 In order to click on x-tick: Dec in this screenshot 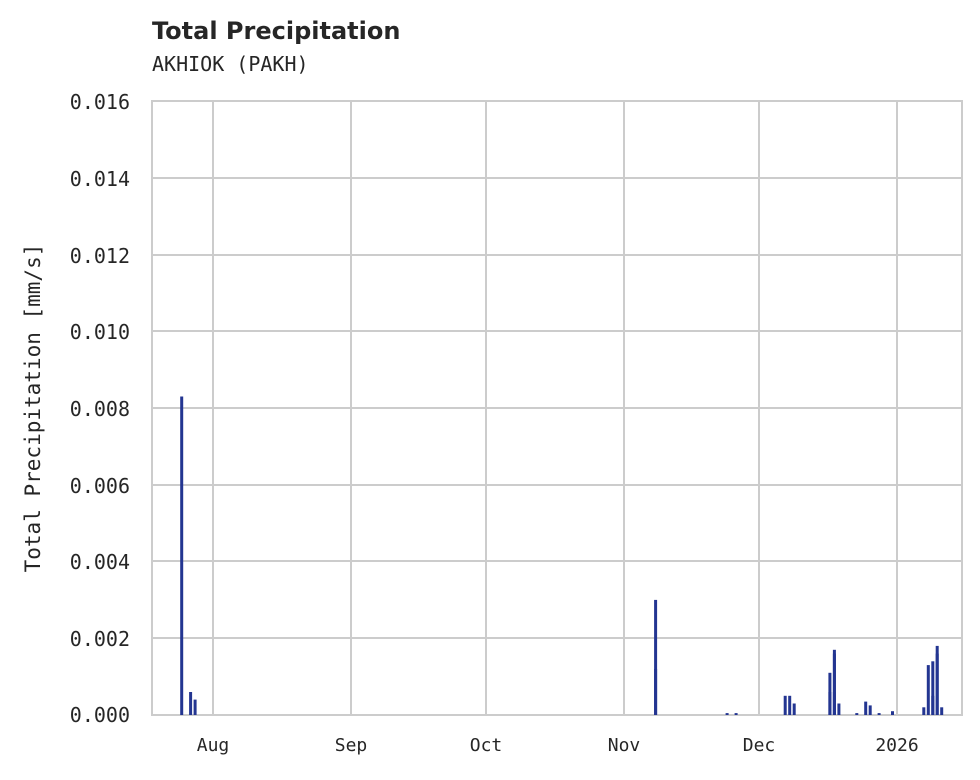, I will do `click(759, 745)`.